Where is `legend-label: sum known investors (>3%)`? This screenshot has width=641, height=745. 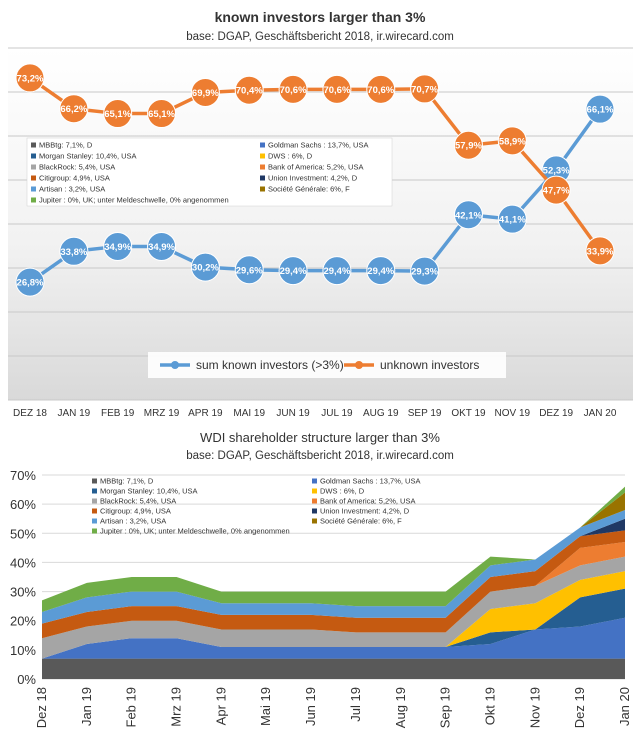 legend-label: sum known investors (>3%) is located at coordinates (270, 365).